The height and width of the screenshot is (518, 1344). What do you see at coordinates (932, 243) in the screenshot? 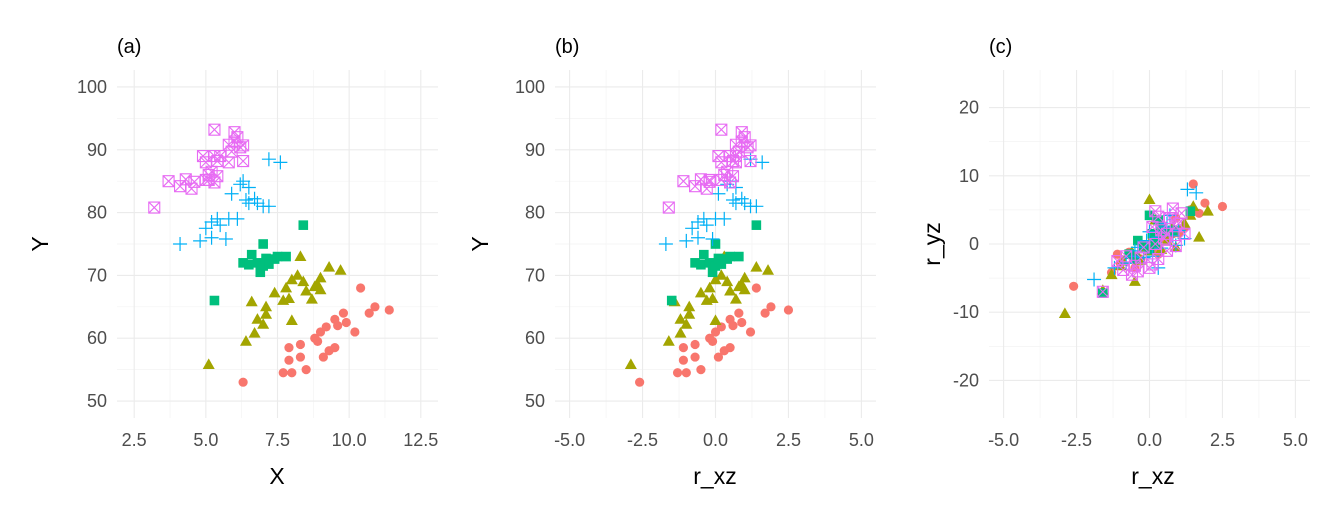
I see `panel-c-y-axis-title: r_yz` at bounding box center [932, 243].